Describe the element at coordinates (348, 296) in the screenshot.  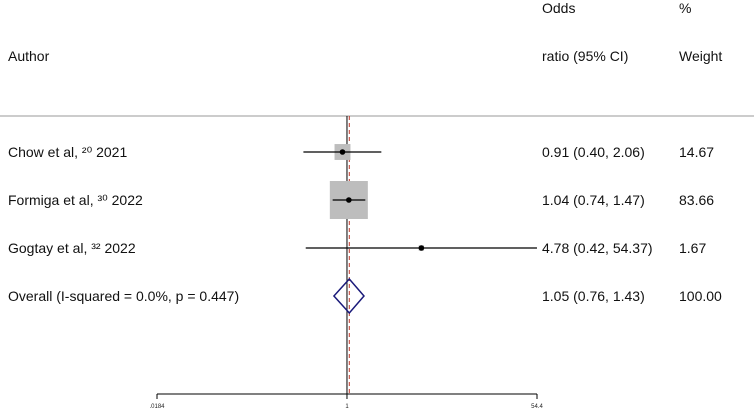
I see `overall-diamond` at that location.